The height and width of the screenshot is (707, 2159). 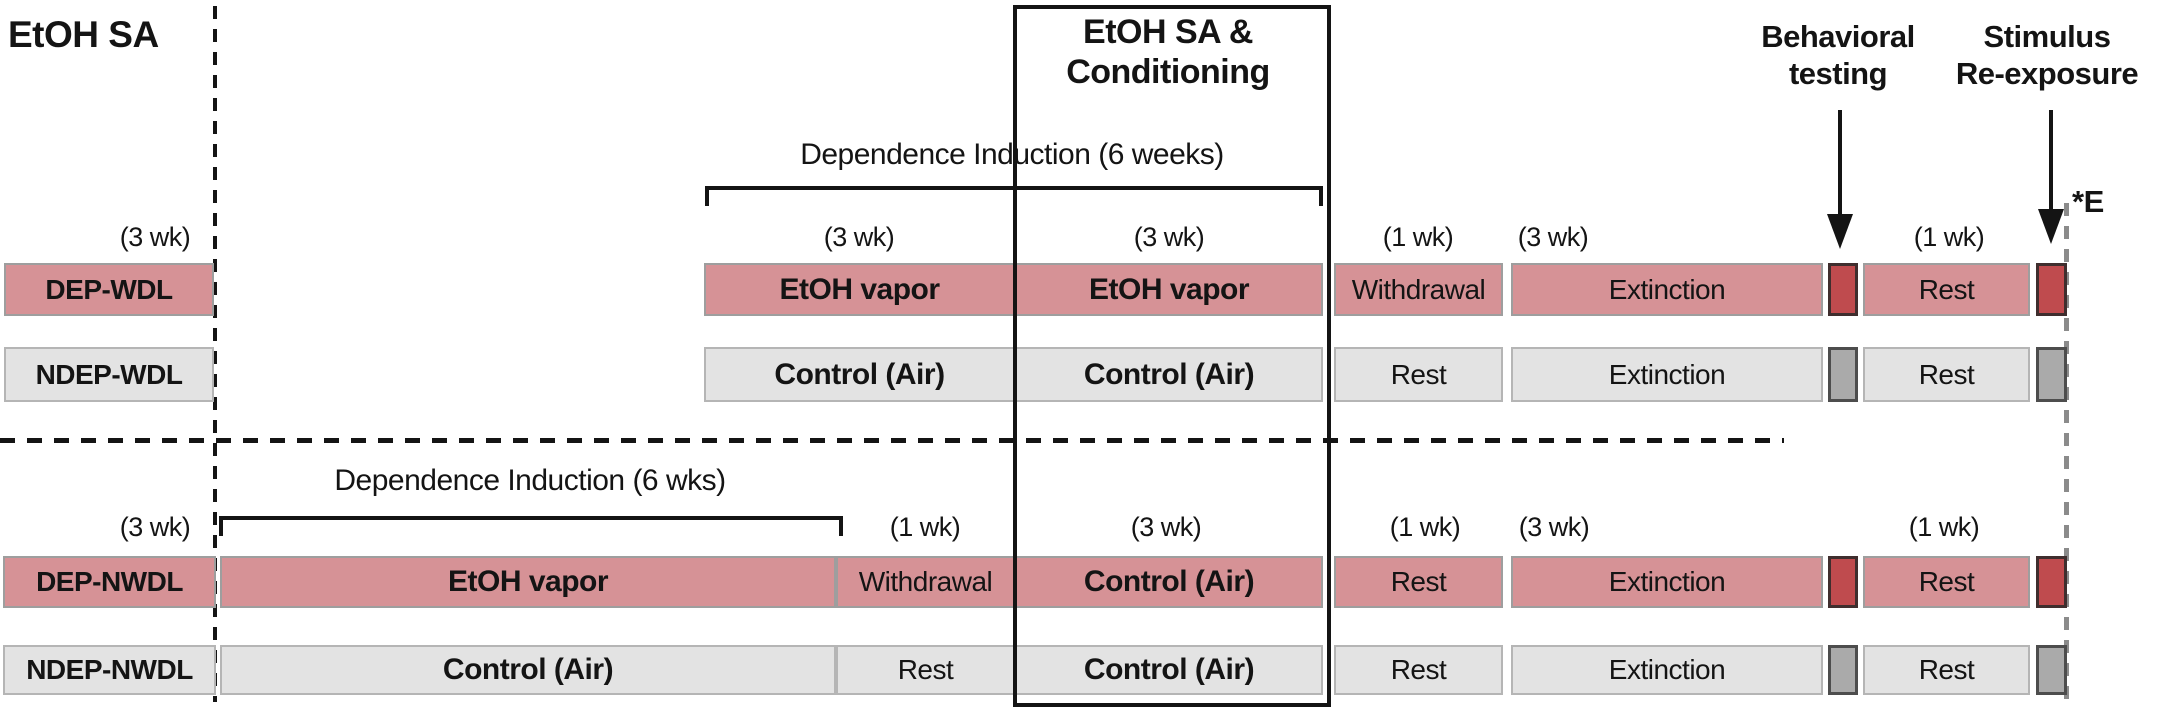 What do you see at coordinates (1838, 55) in the screenshot?
I see `behavioral-testing-label: Behavioral testing` at bounding box center [1838, 55].